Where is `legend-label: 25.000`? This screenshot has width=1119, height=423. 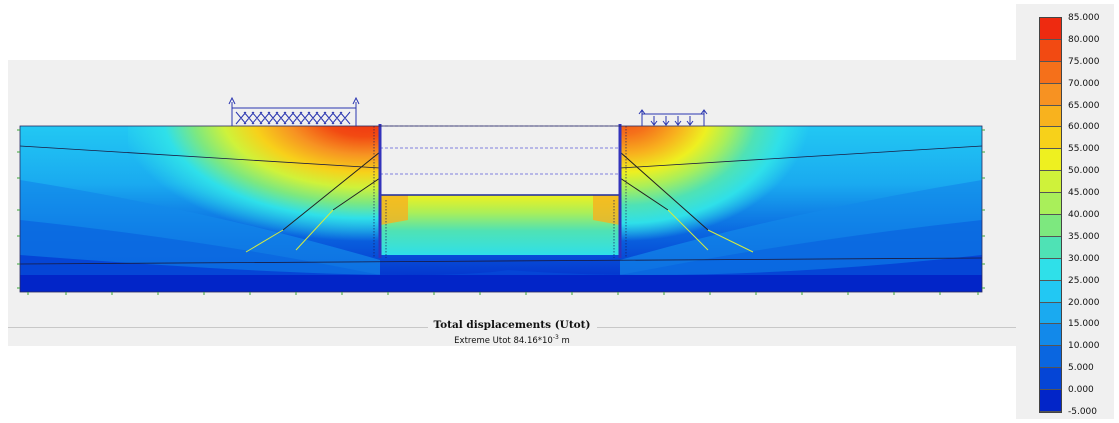
legend-label: 25.000 is located at coordinates (1084, 280).